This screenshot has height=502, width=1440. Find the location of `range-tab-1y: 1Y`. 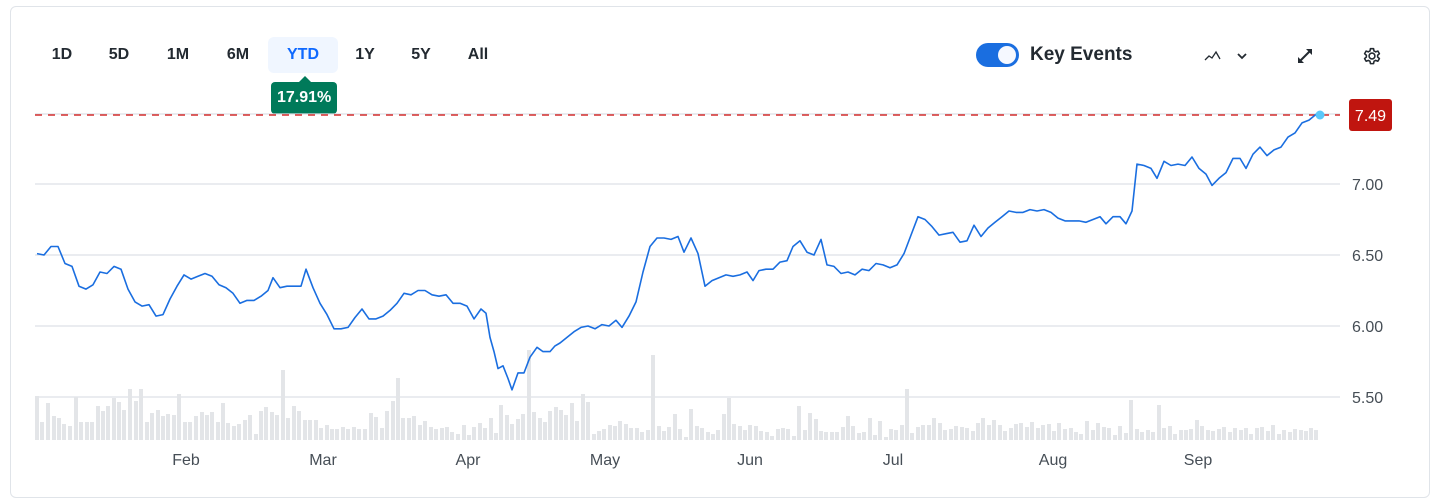

range-tab-1y: 1Y is located at coordinates (365, 54).